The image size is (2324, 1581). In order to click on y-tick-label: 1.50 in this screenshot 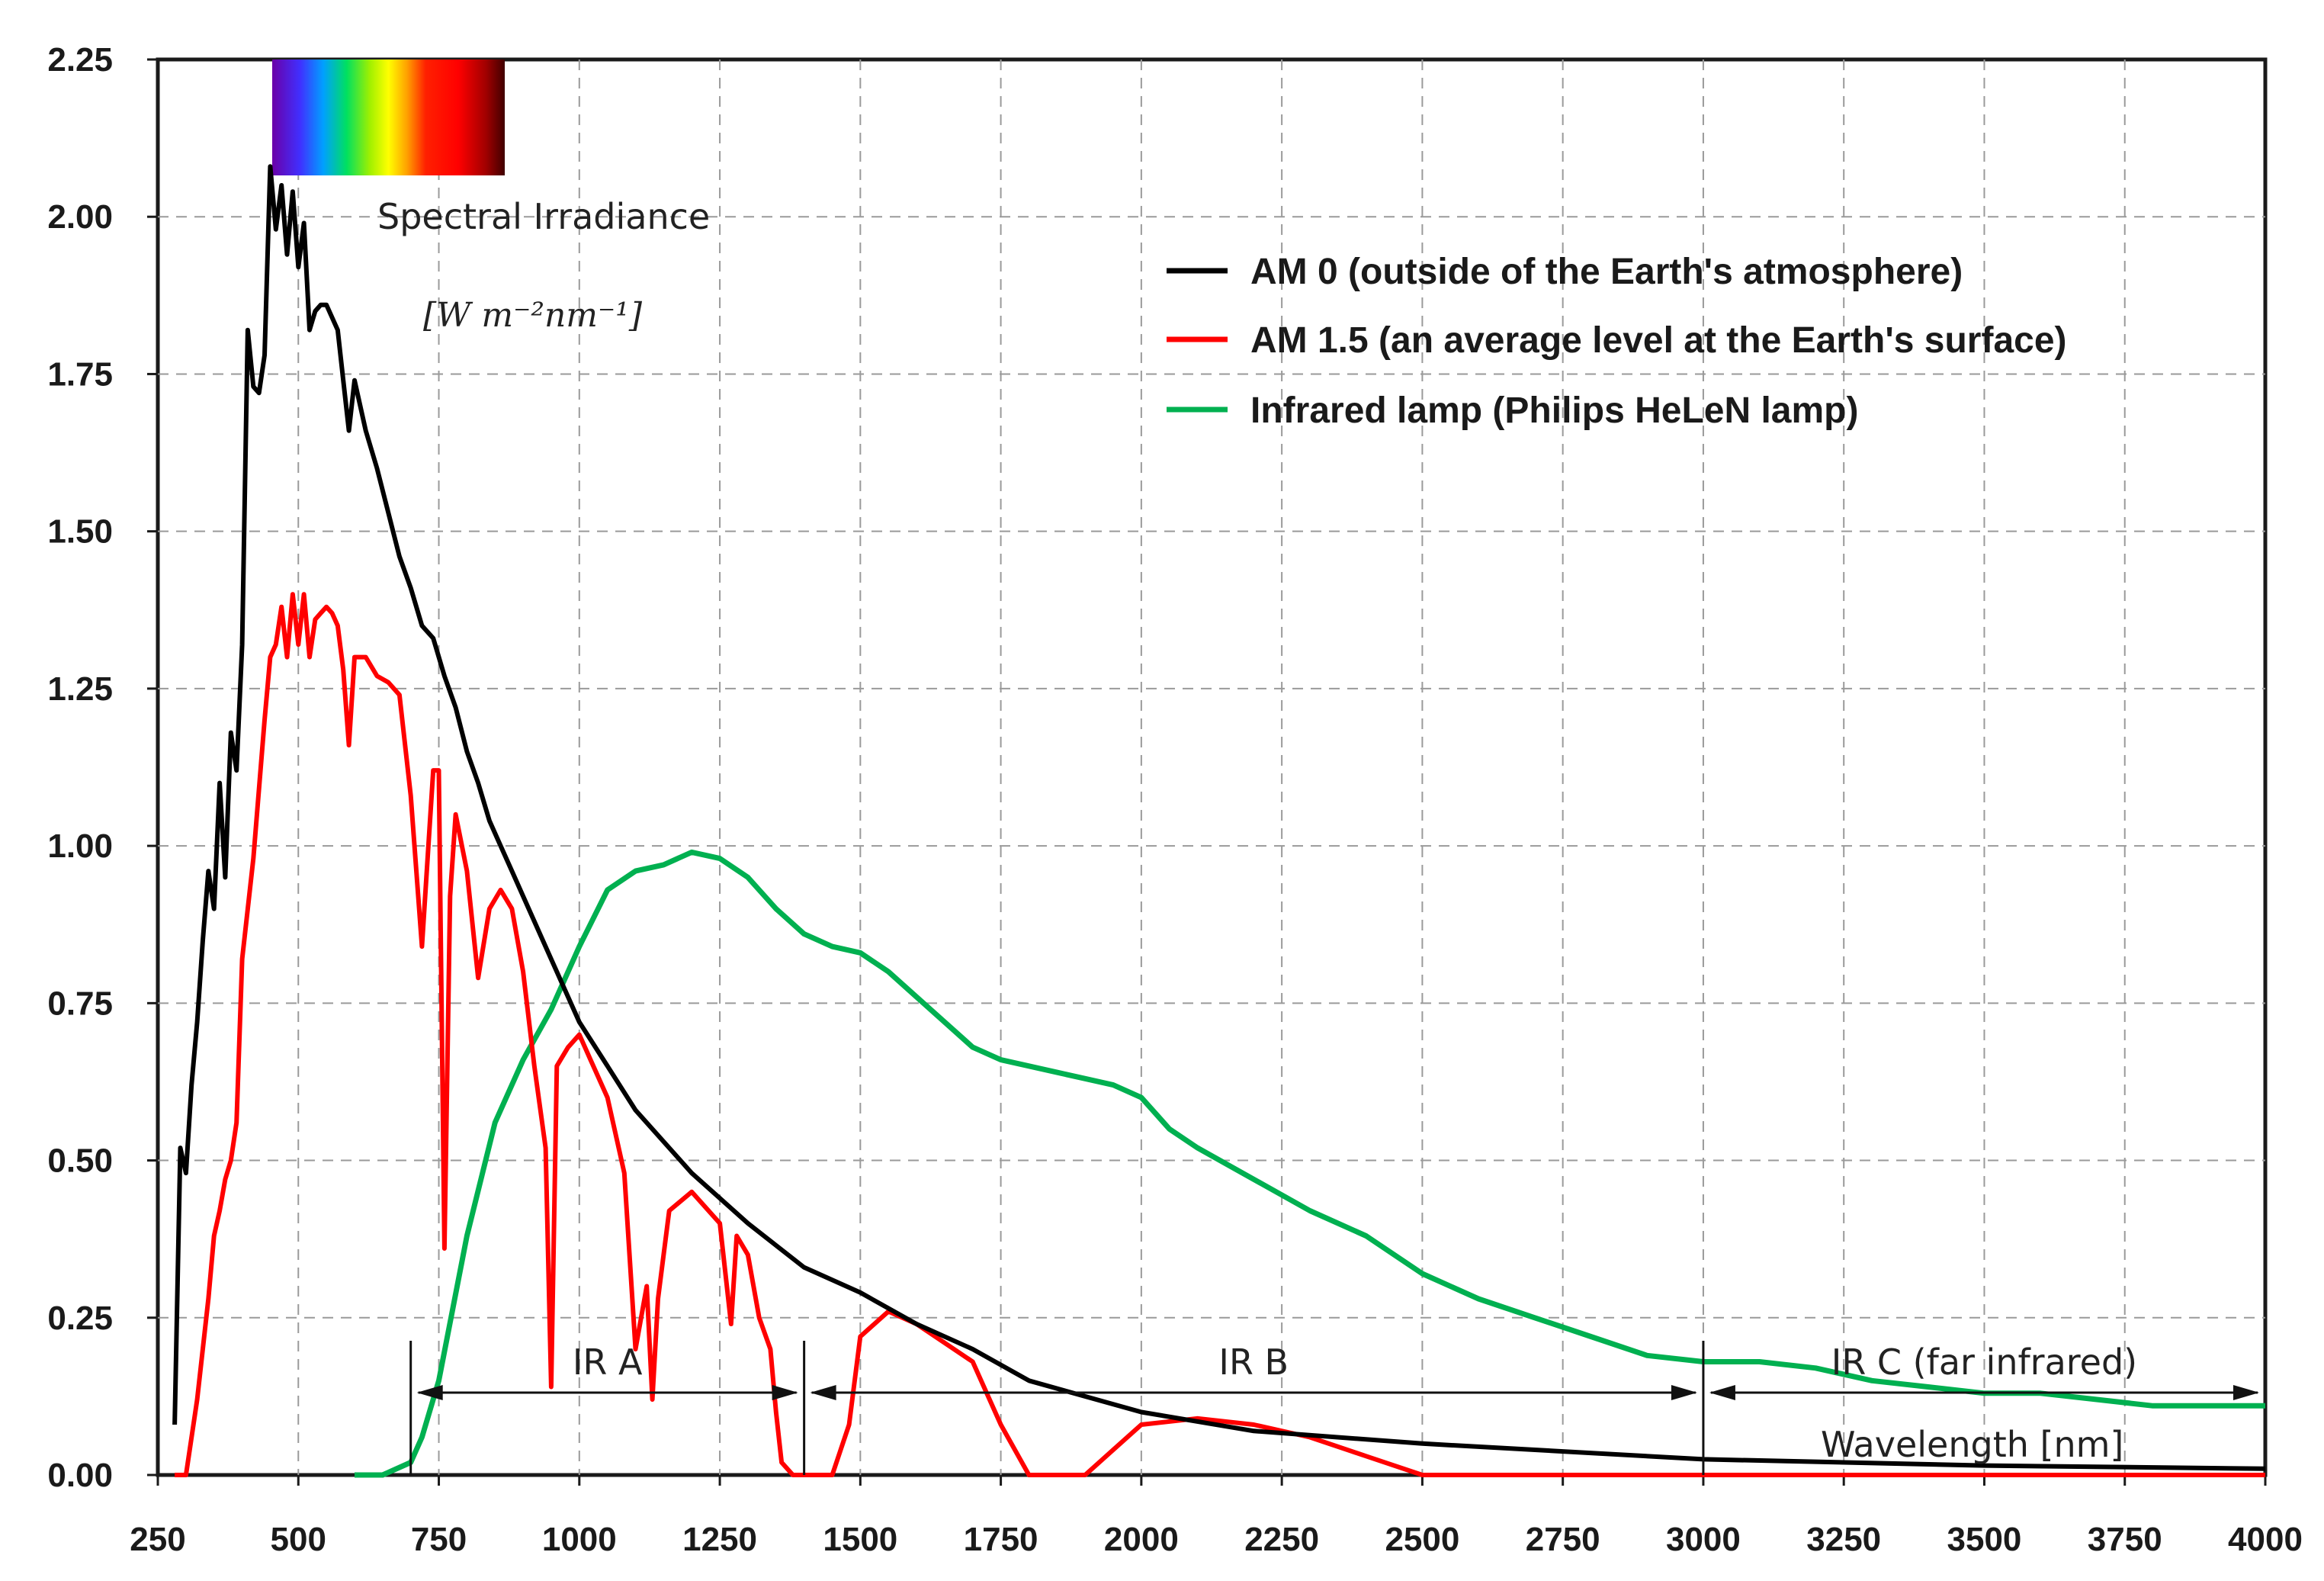, I will do `click(80, 532)`.